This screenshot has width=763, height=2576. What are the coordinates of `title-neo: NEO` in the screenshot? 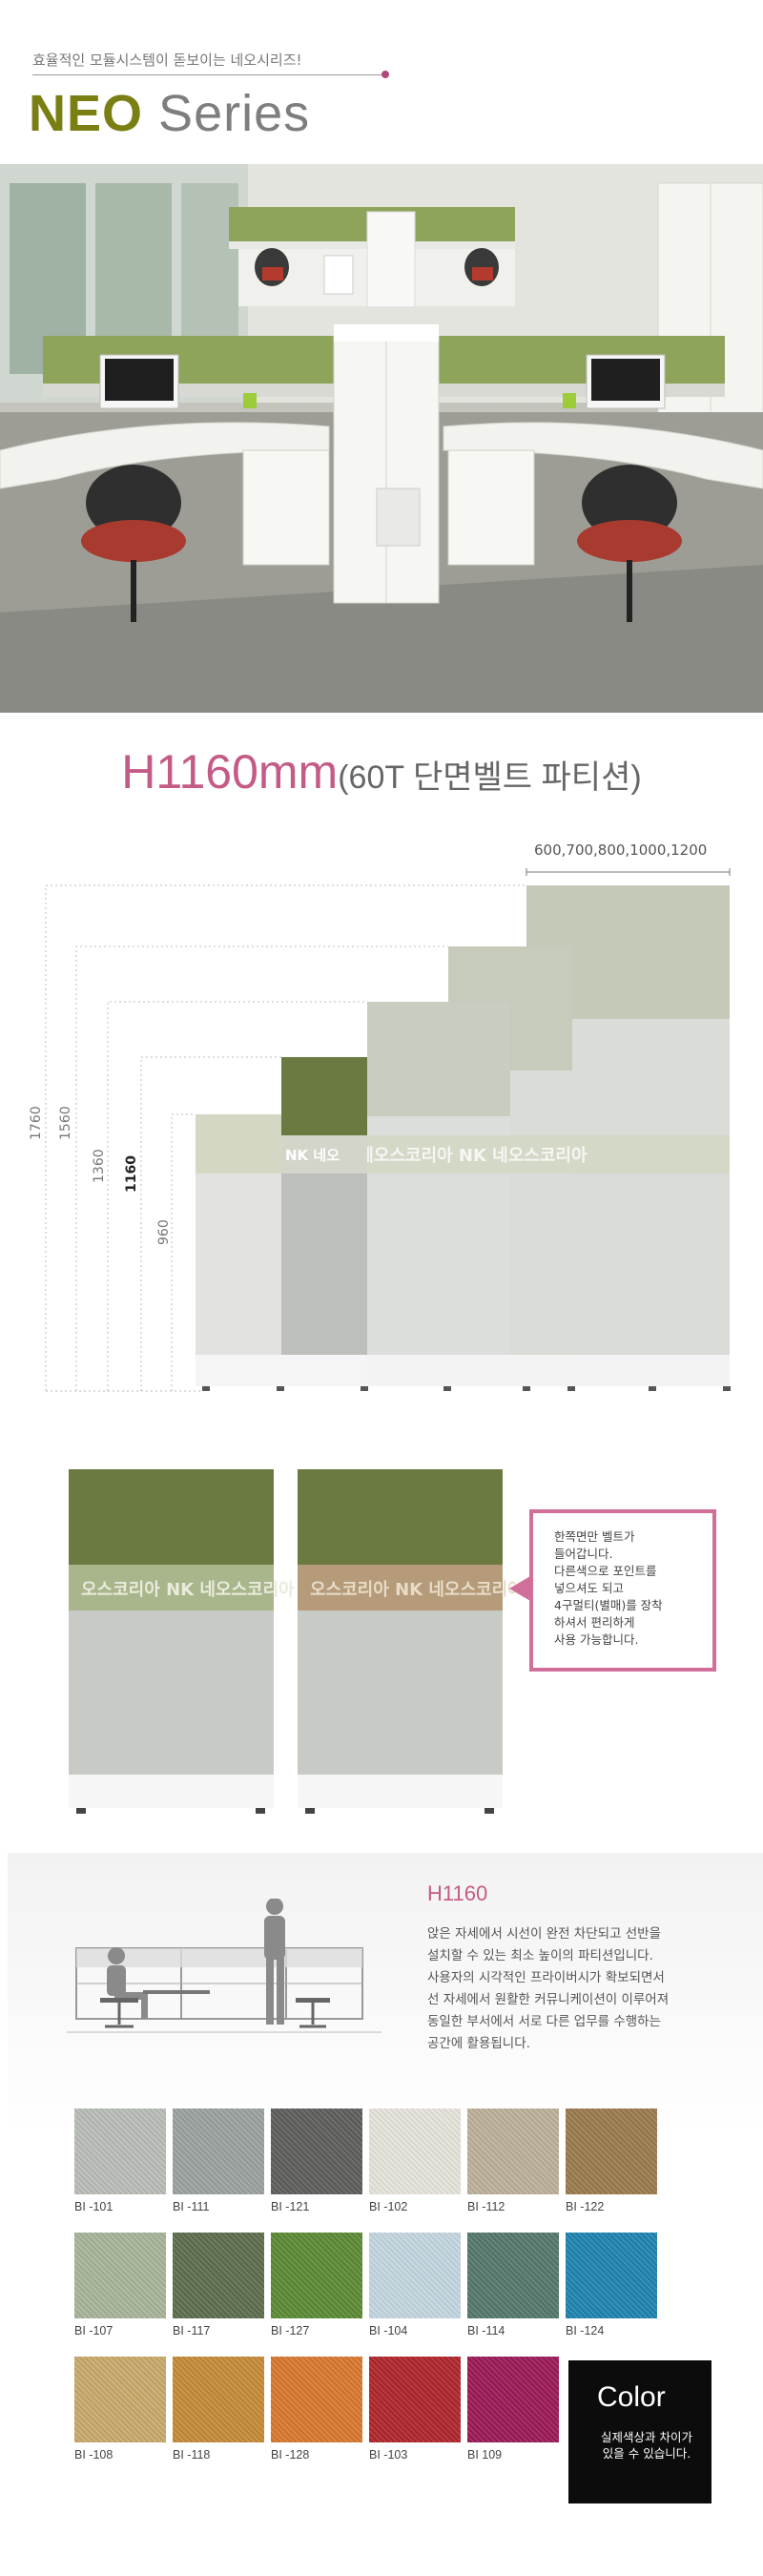 It's located at (86, 113).